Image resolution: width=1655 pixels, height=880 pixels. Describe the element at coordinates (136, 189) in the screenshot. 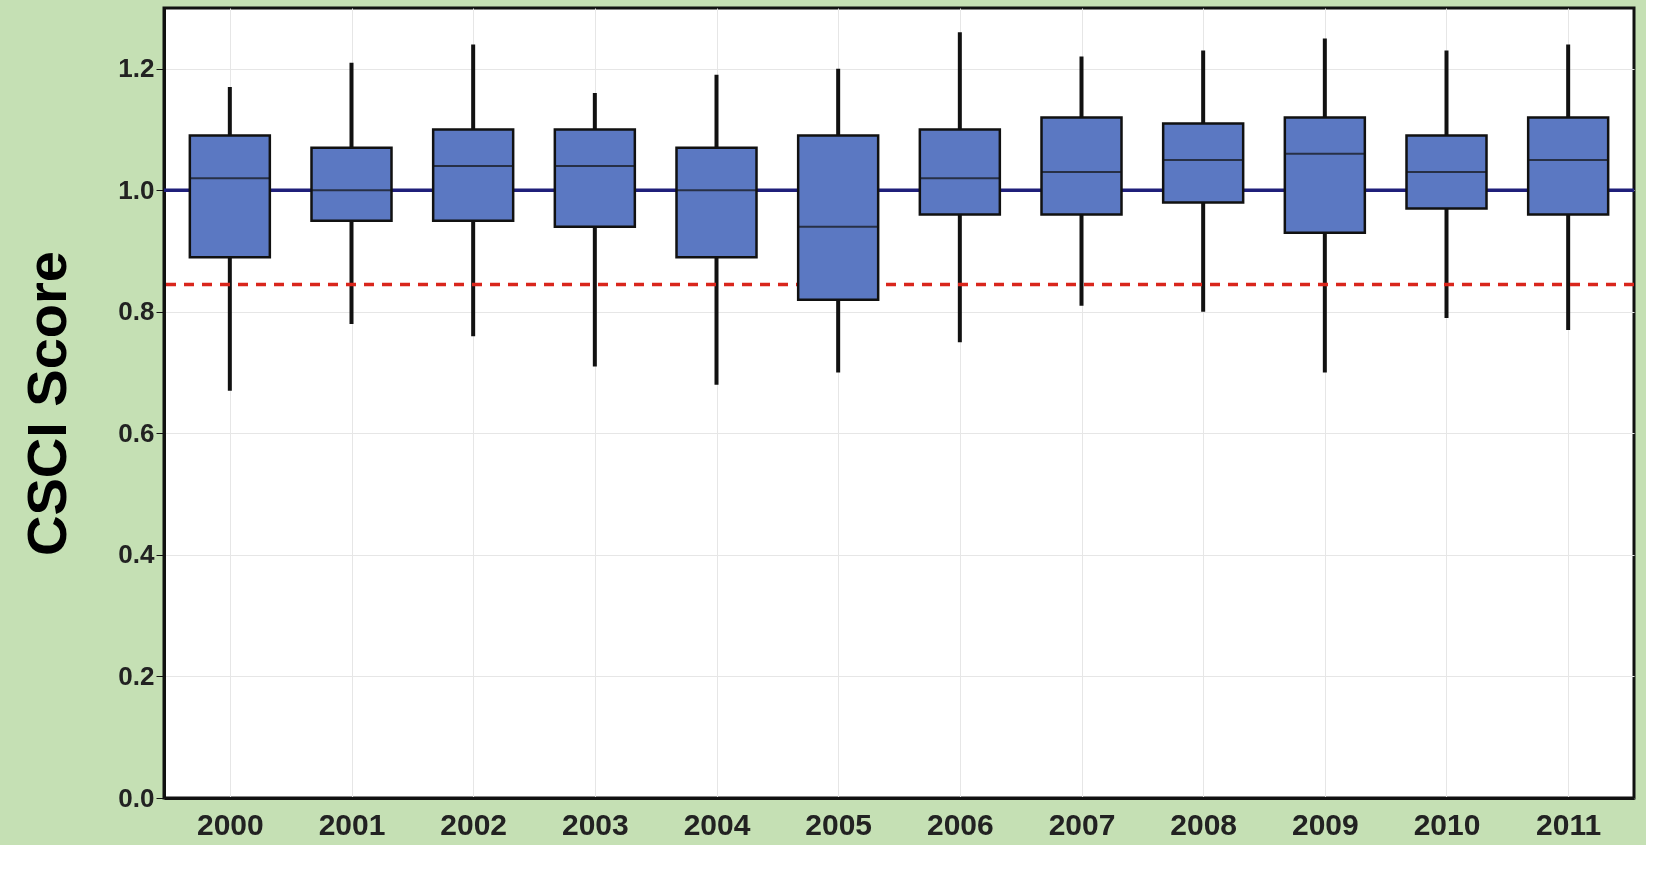

I see `y-tick-label: 1.0` at that location.